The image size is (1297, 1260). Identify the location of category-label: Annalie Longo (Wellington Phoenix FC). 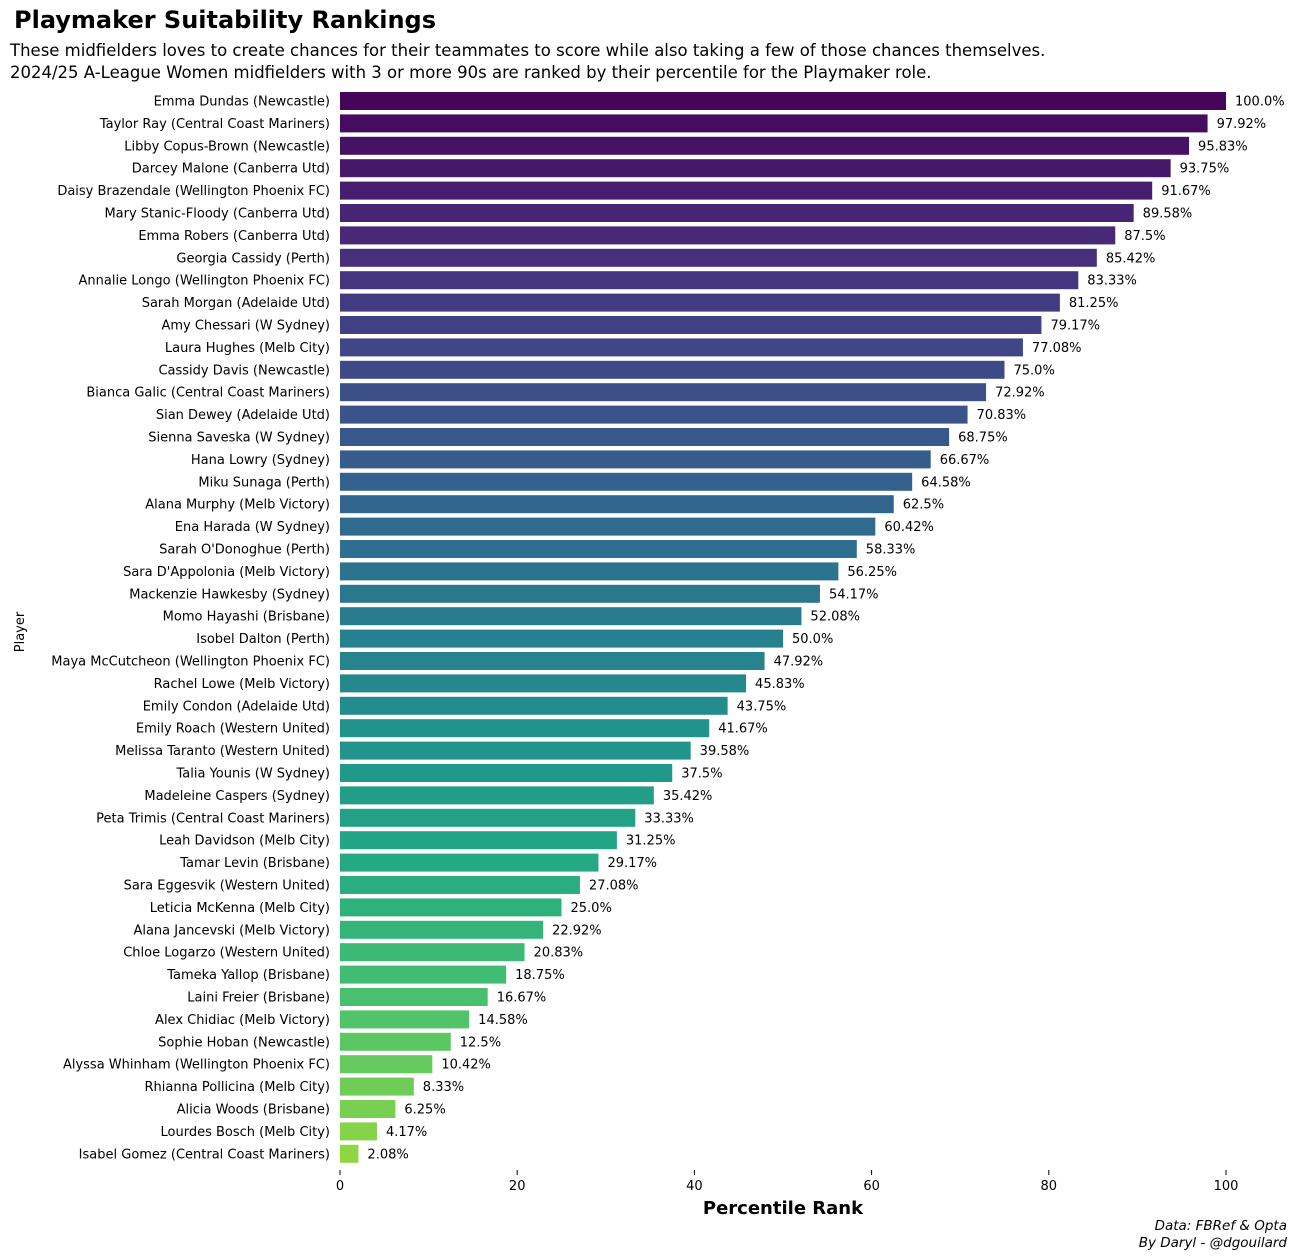
(204, 281).